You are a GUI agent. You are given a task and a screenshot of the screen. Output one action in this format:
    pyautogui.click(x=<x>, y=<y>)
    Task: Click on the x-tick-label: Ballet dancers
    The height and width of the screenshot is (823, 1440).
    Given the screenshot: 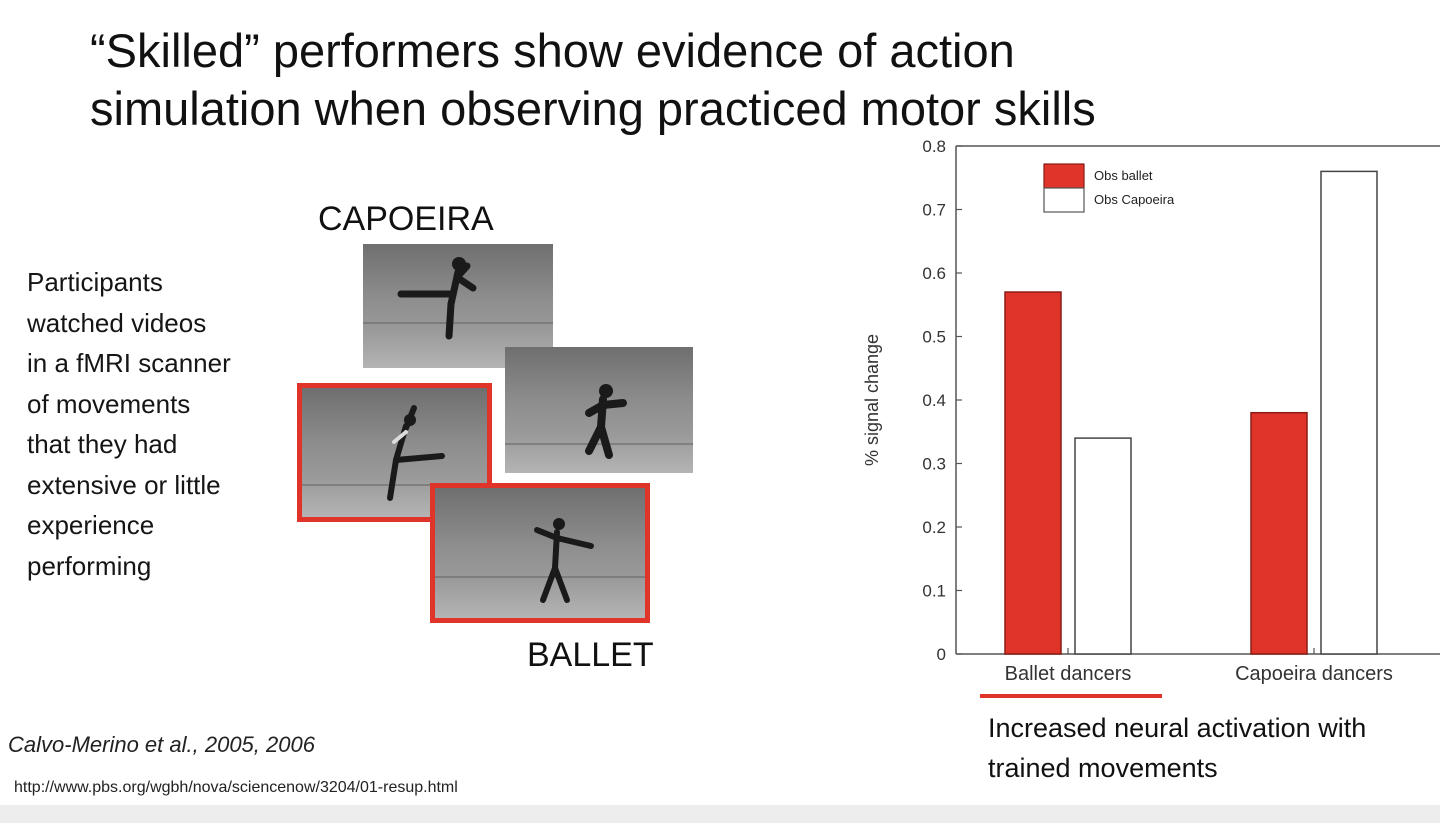 What is the action you would take?
    pyautogui.click(x=1068, y=674)
    